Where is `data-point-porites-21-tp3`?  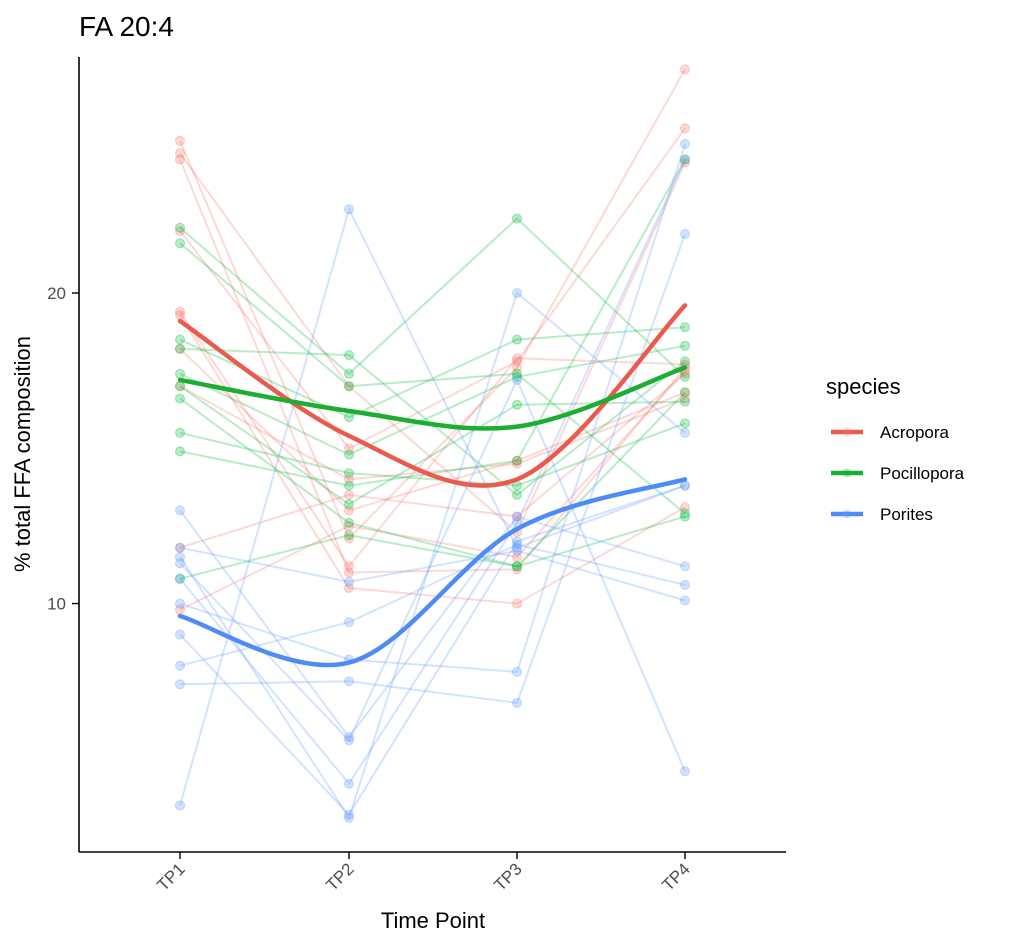
data-point-porites-21-tp3 is located at coordinates (517, 516).